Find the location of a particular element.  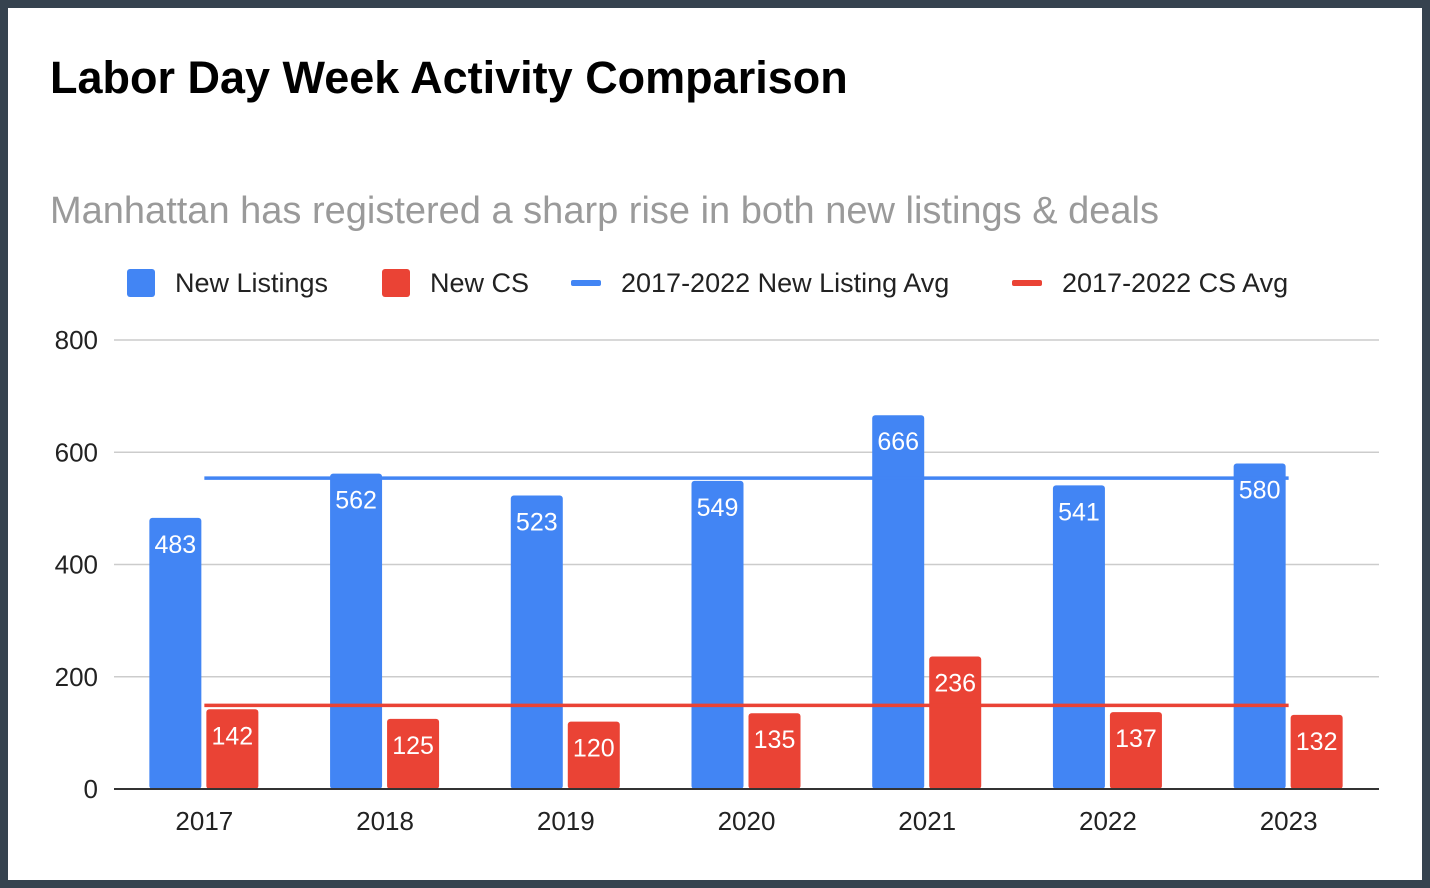

legend-swatch-new-listing-avg is located at coordinates (586, 283).